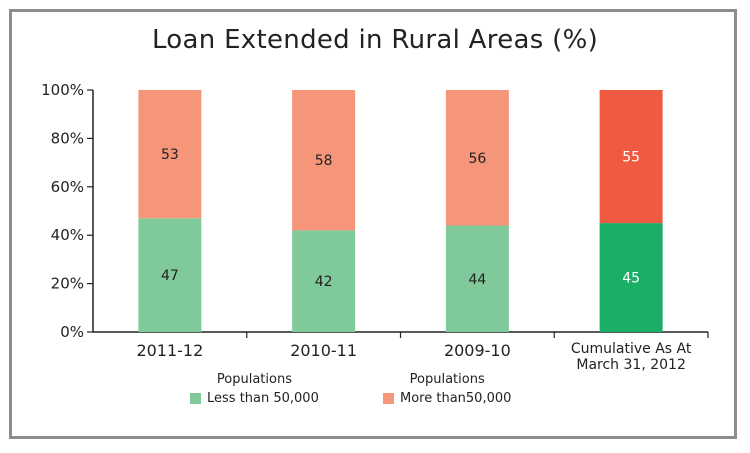 This screenshot has height=453, width=750. I want to click on data-label-more-0: 53, so click(170, 155).